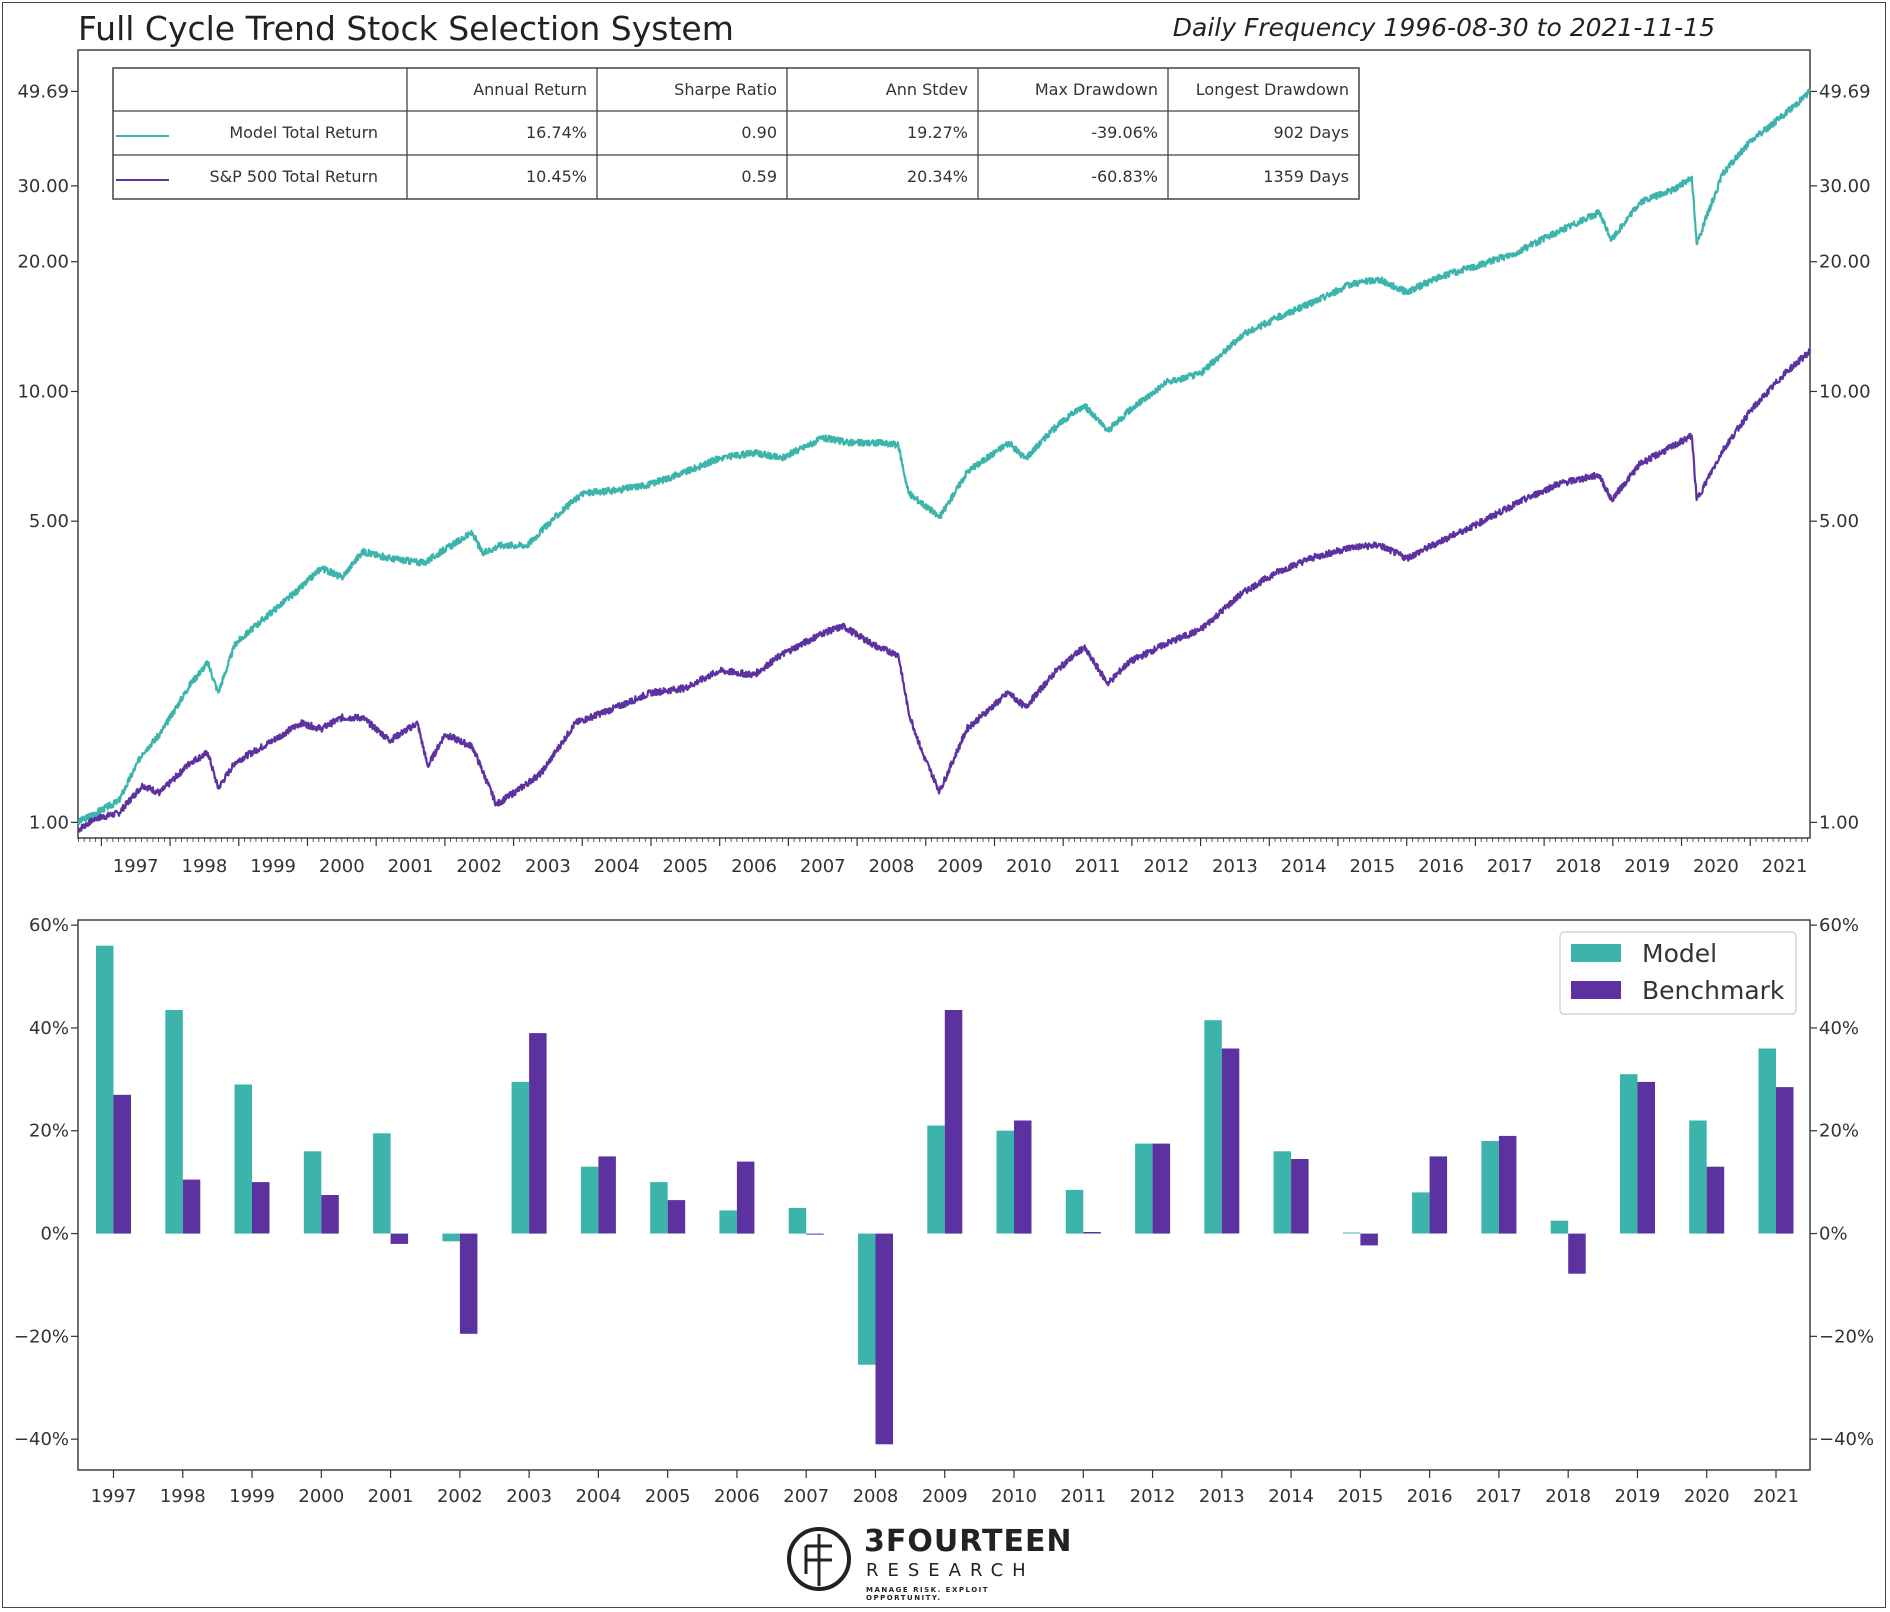 The image size is (1890, 1612). Describe the element at coordinates (1846, 1439) in the screenshot. I see `bar-y-tick-label-right: −40%` at that location.